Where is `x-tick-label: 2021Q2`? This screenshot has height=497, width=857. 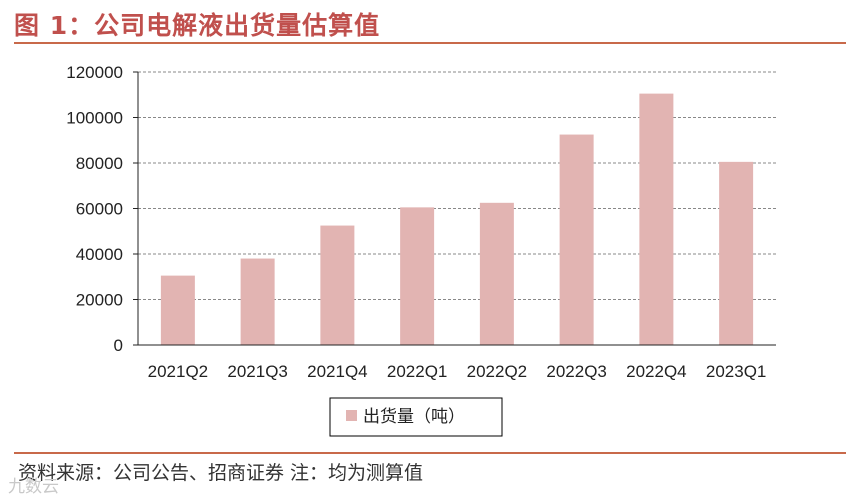
x-tick-label: 2021Q2 is located at coordinates (178, 371).